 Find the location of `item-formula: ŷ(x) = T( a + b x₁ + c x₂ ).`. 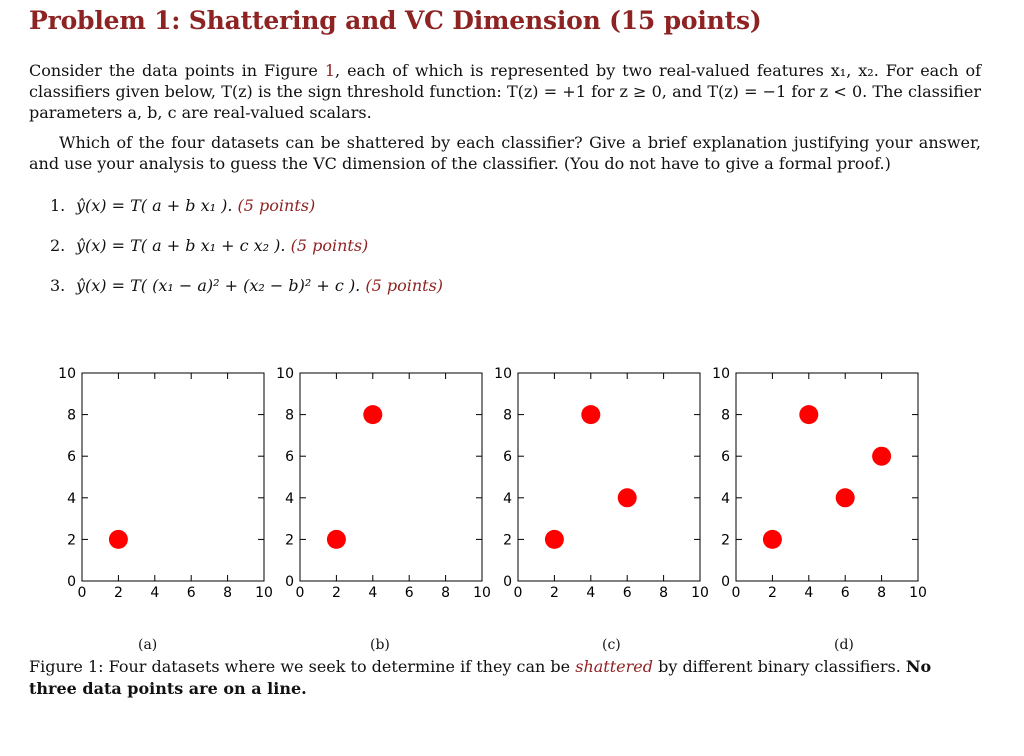

item-formula: ŷ(x) = T( a + b x₁ + c x₂ ). is located at coordinates (181, 245).